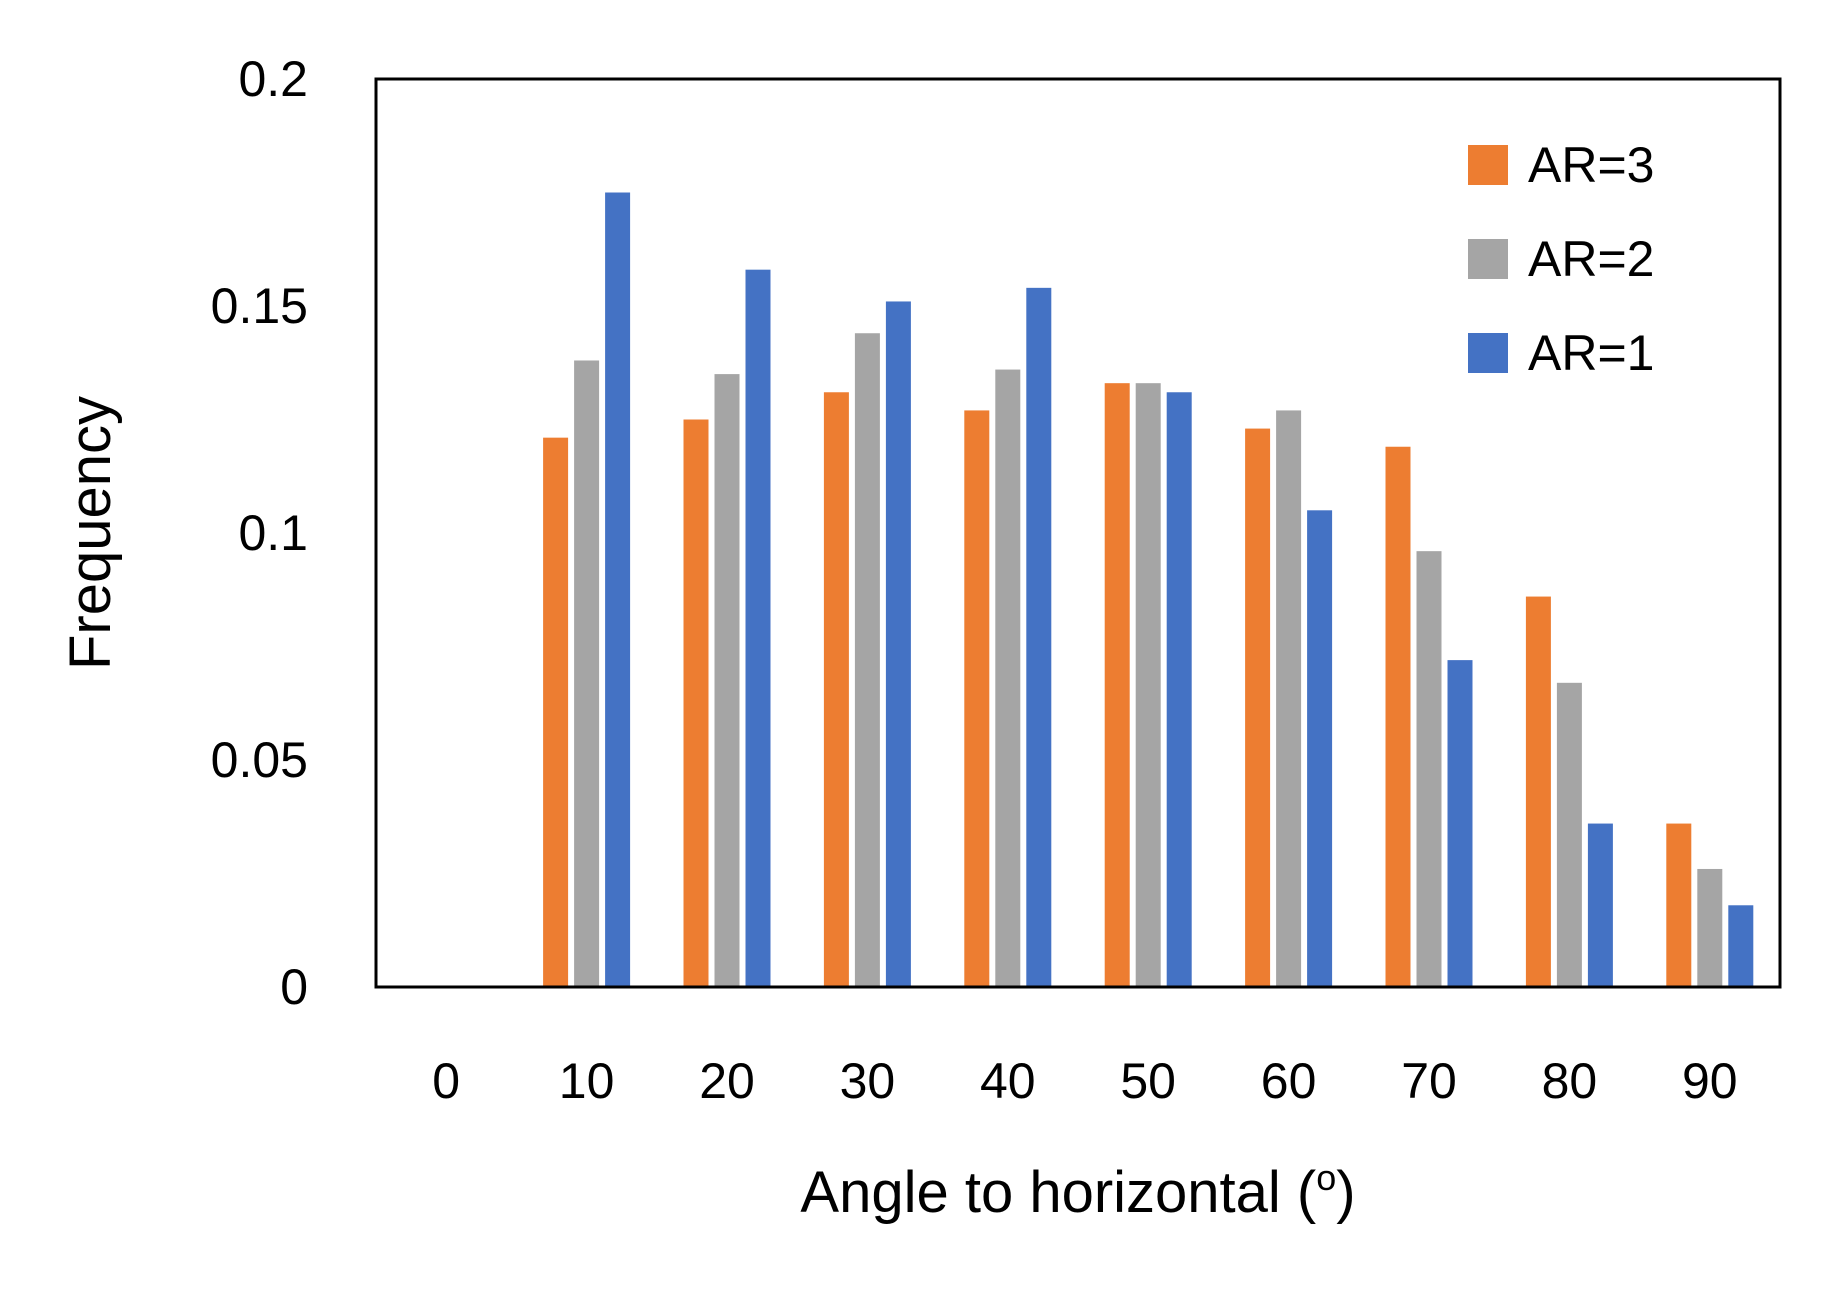  I want to click on y-tick-label: 0.05, so click(259, 760).